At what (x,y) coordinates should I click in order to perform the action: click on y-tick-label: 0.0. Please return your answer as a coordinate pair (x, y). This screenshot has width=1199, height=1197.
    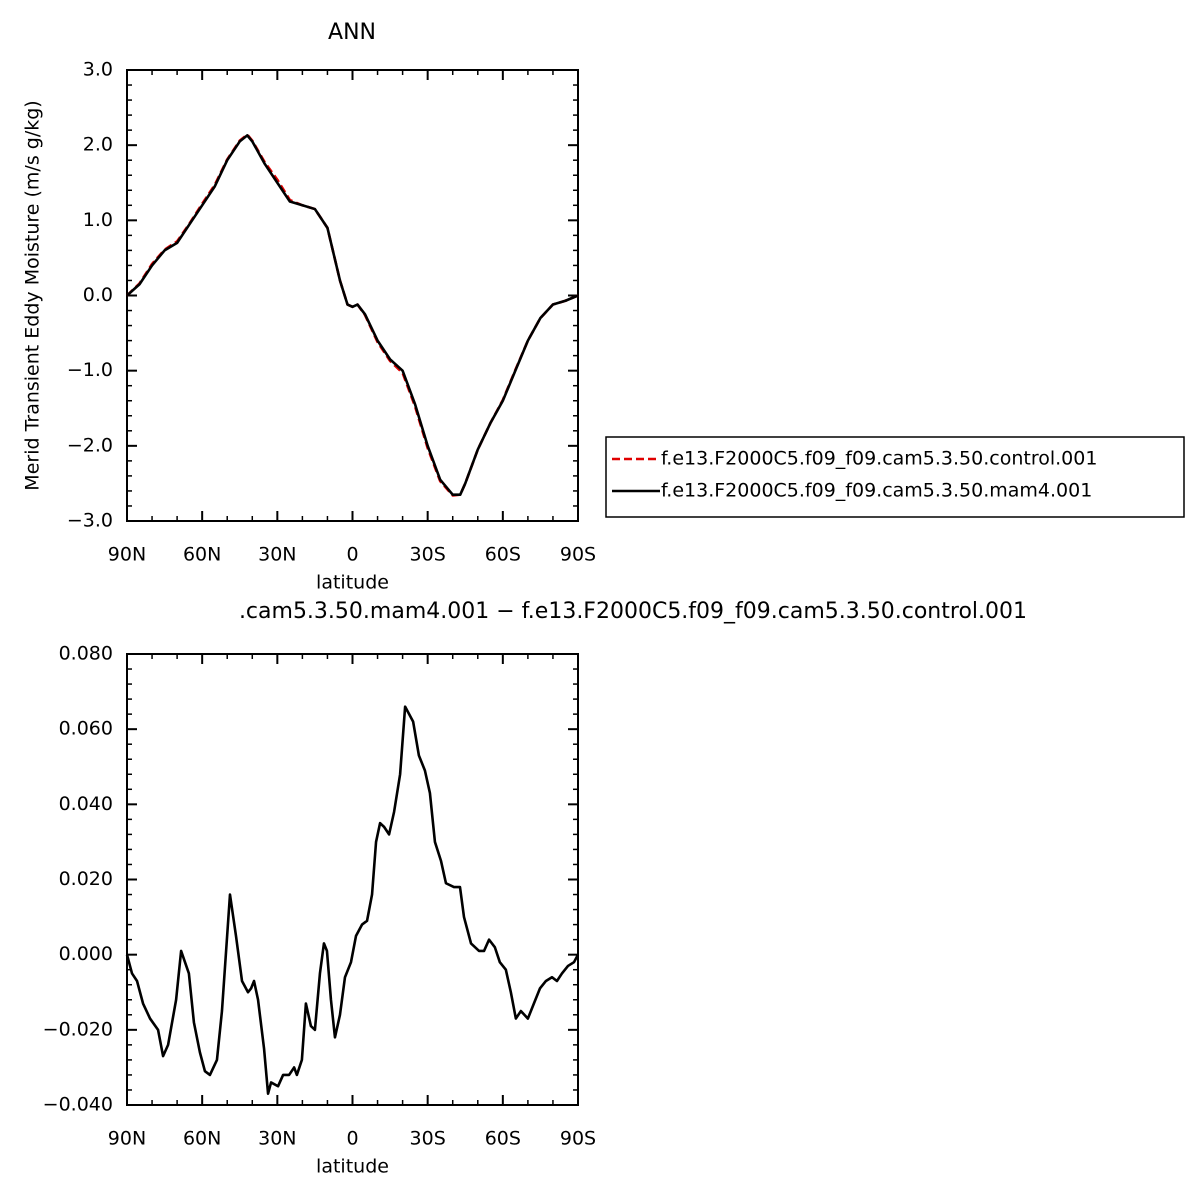
    Looking at the image, I should click on (98, 295).